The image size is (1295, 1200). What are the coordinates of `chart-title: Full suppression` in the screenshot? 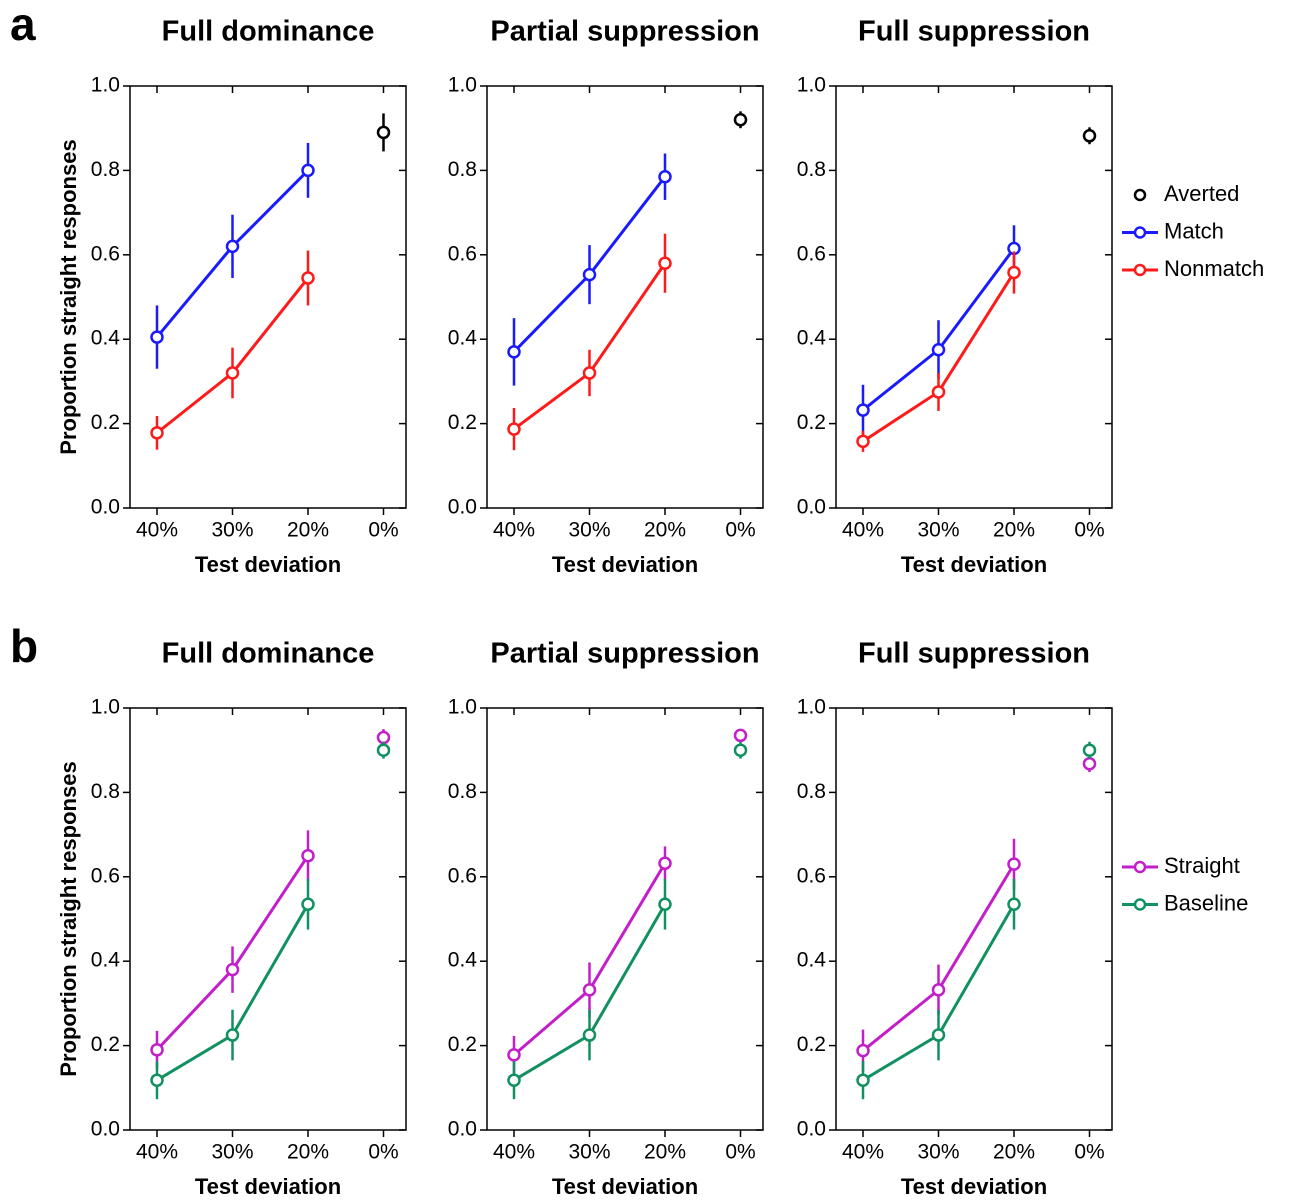 It's located at (974, 654).